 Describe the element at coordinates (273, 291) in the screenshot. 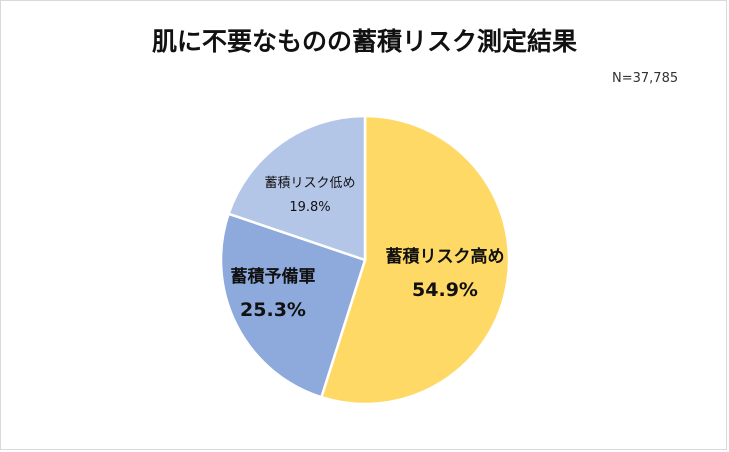

I see `slice-label-reserve: 蓄積予備軍 25.3%` at that location.